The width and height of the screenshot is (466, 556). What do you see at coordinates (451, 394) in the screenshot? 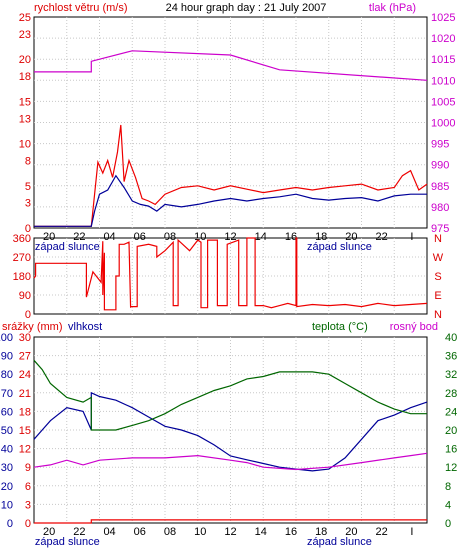
I see `y-tick-label: 28` at bounding box center [451, 394].